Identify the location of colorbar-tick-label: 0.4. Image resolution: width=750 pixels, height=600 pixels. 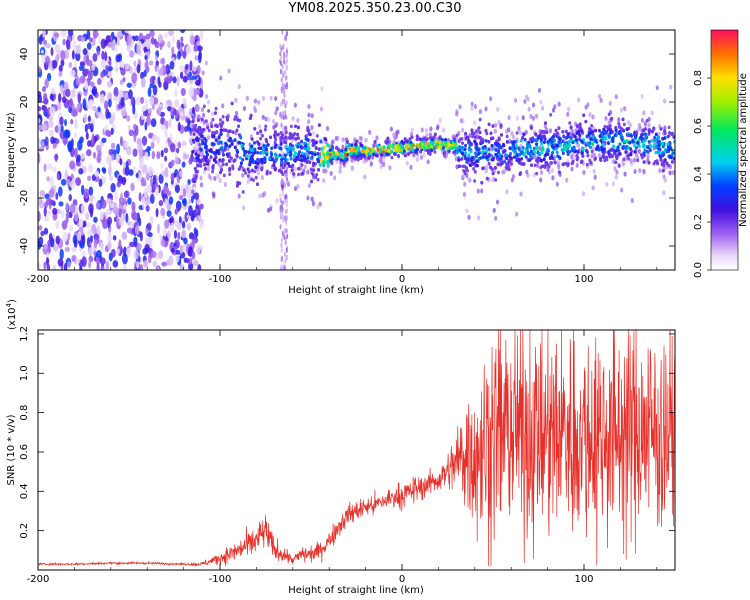
(698, 174).